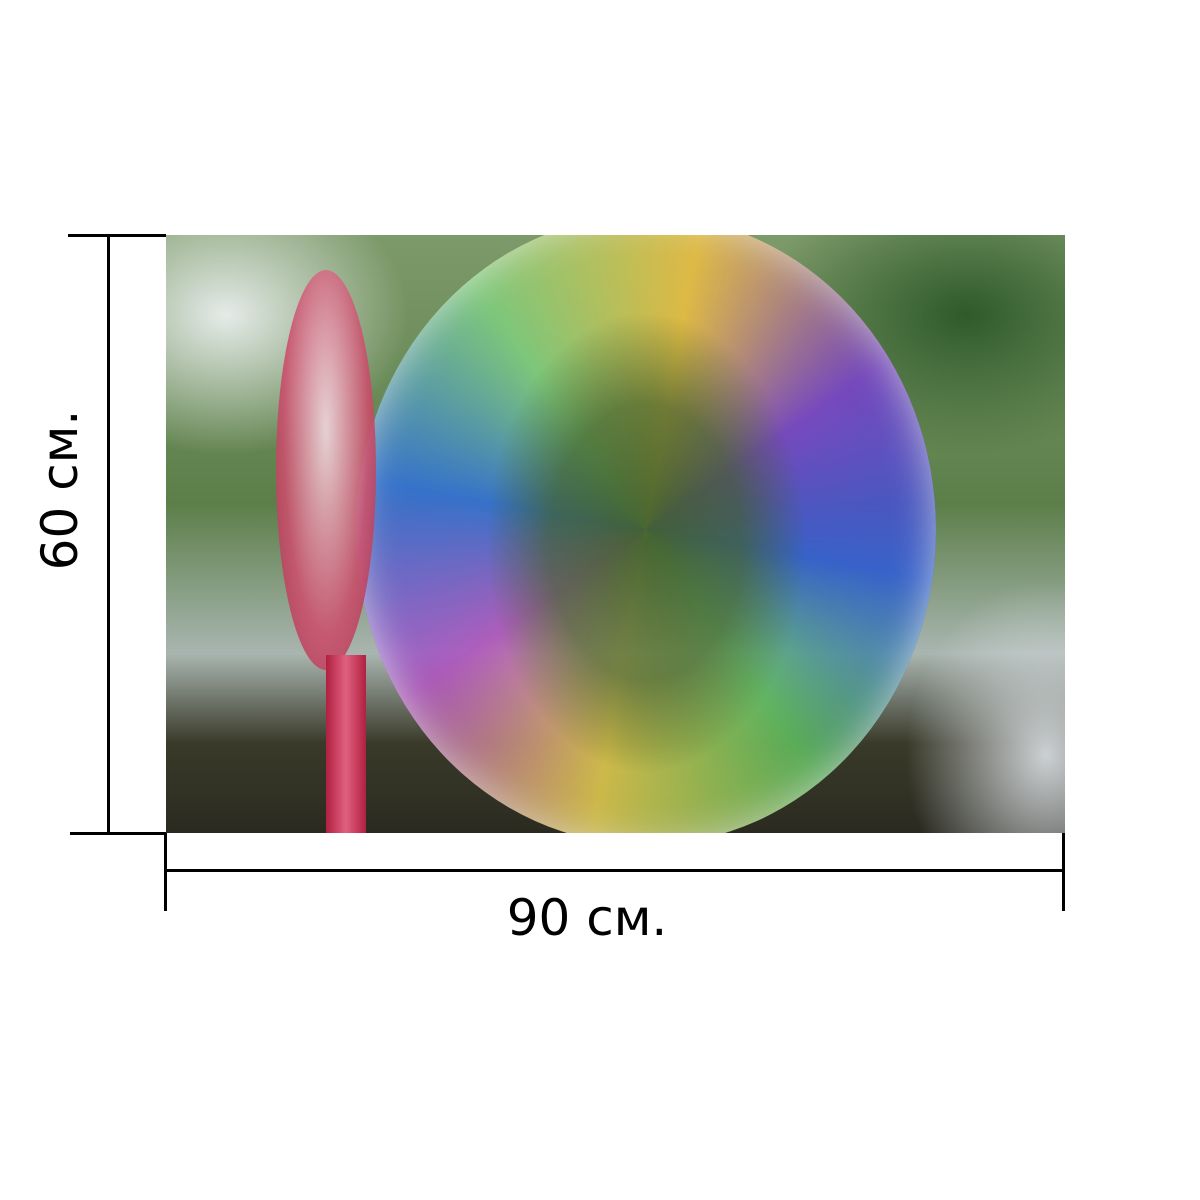 This screenshot has width=1200, height=1200. What do you see at coordinates (346, 744) in the screenshot?
I see `bubble-wand-handle` at bounding box center [346, 744].